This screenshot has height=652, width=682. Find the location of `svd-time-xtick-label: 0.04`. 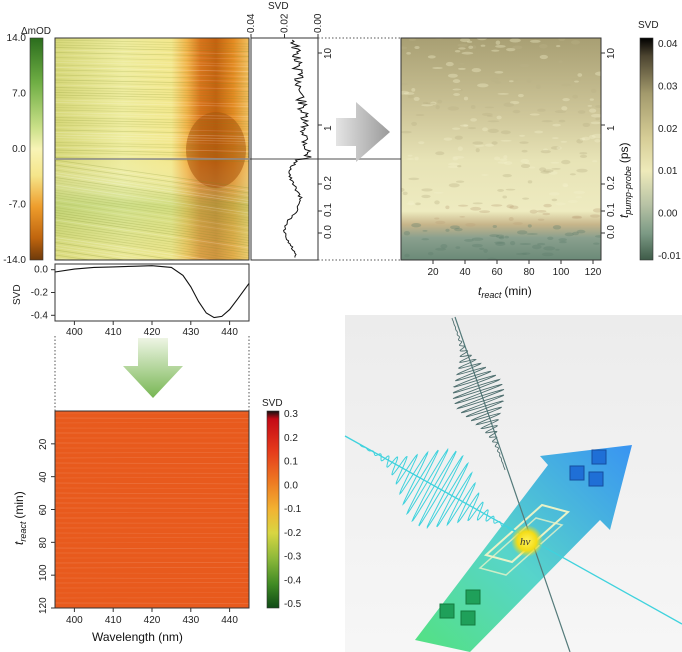

svd-time-xtick-label: 0.04 is located at coordinates (251, 23).